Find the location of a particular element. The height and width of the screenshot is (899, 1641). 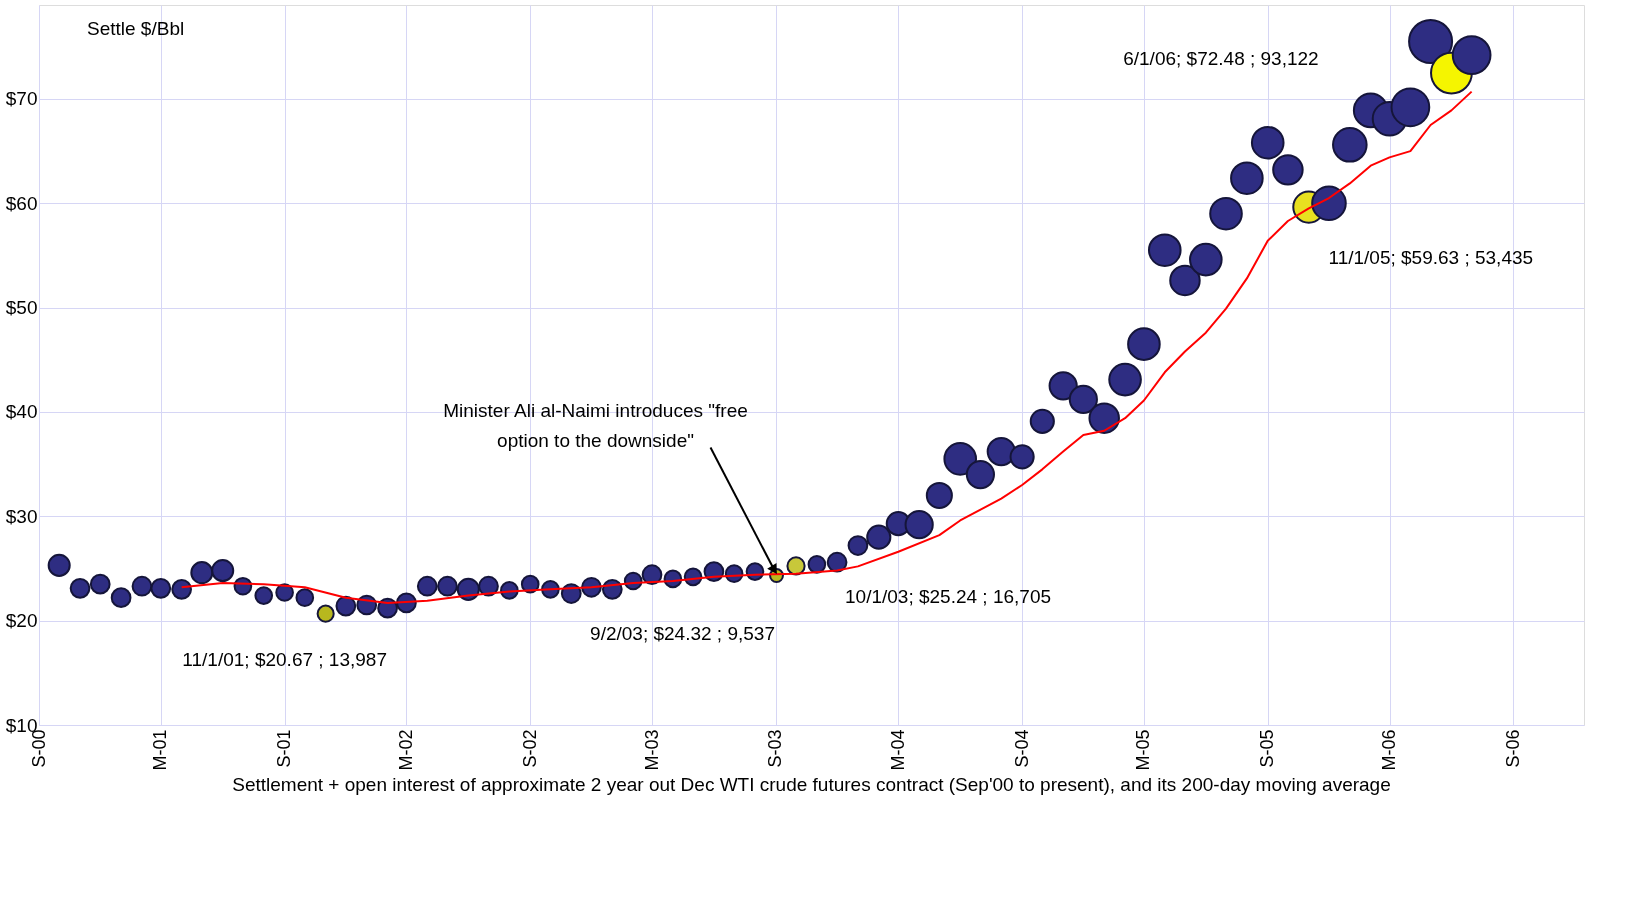

y-axis-title: Settle $/Bbl is located at coordinates (136, 28).